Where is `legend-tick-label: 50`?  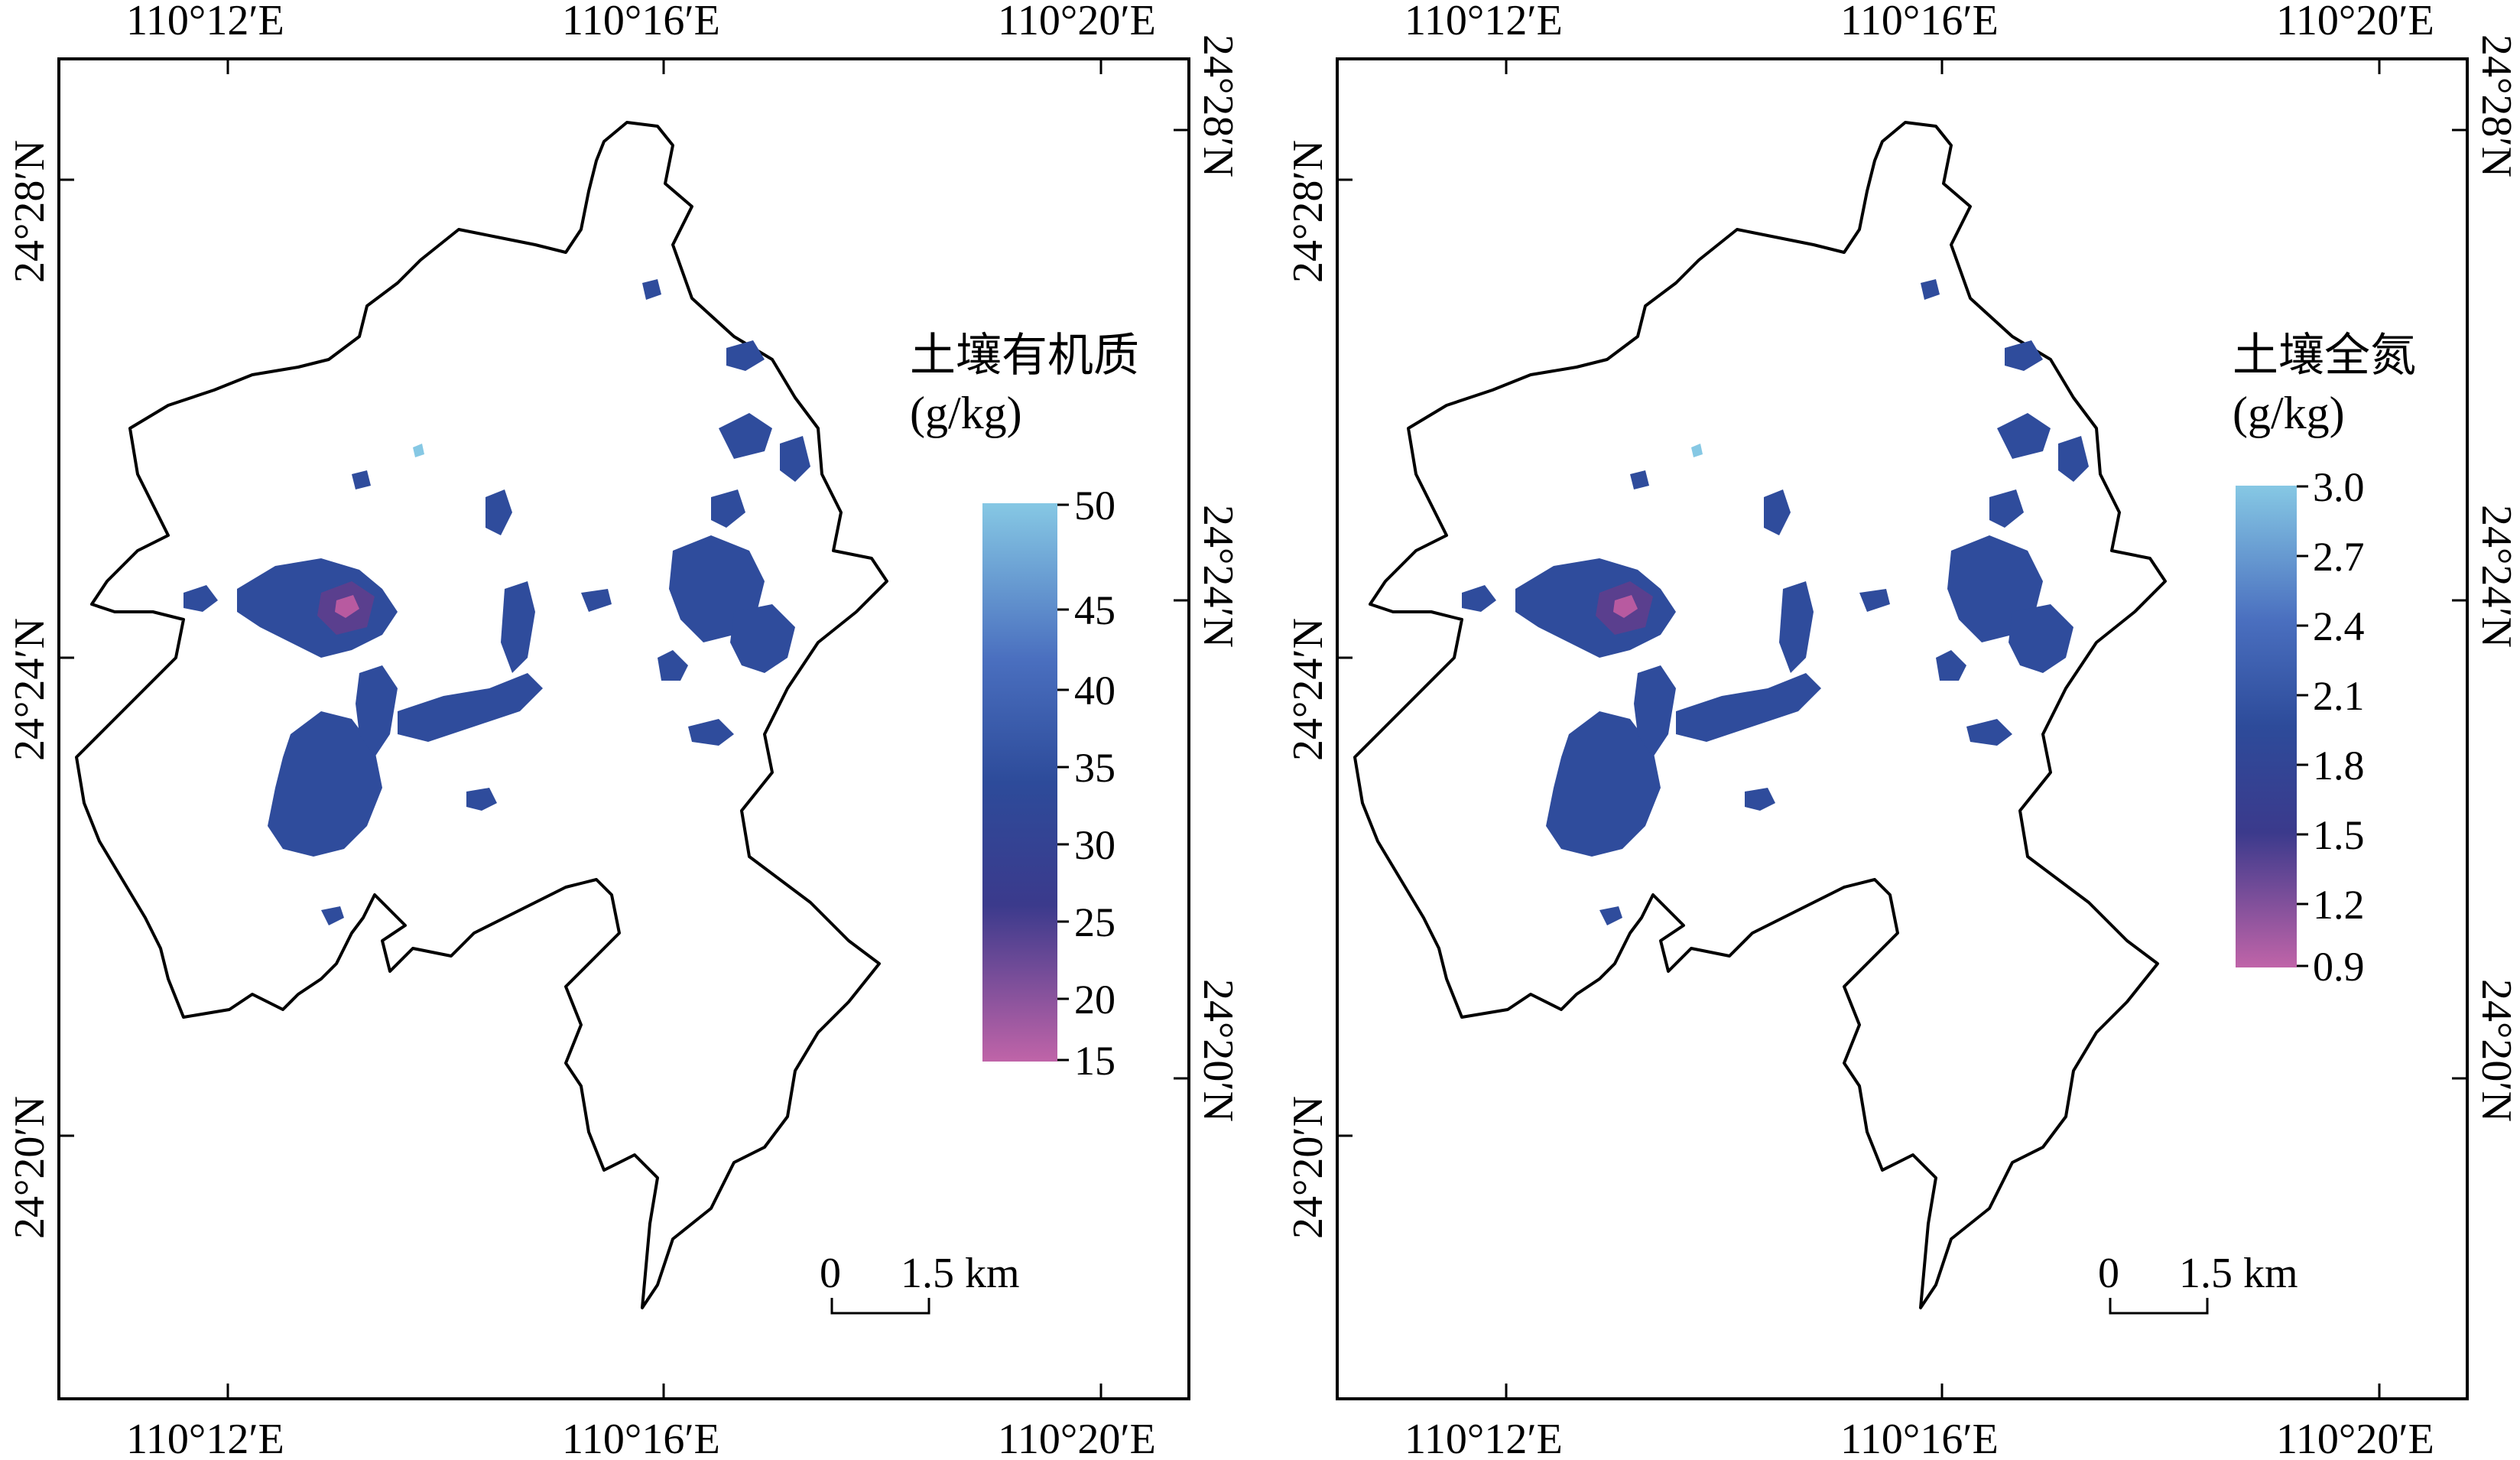
legend-tick-label: 50 is located at coordinates (1094, 506).